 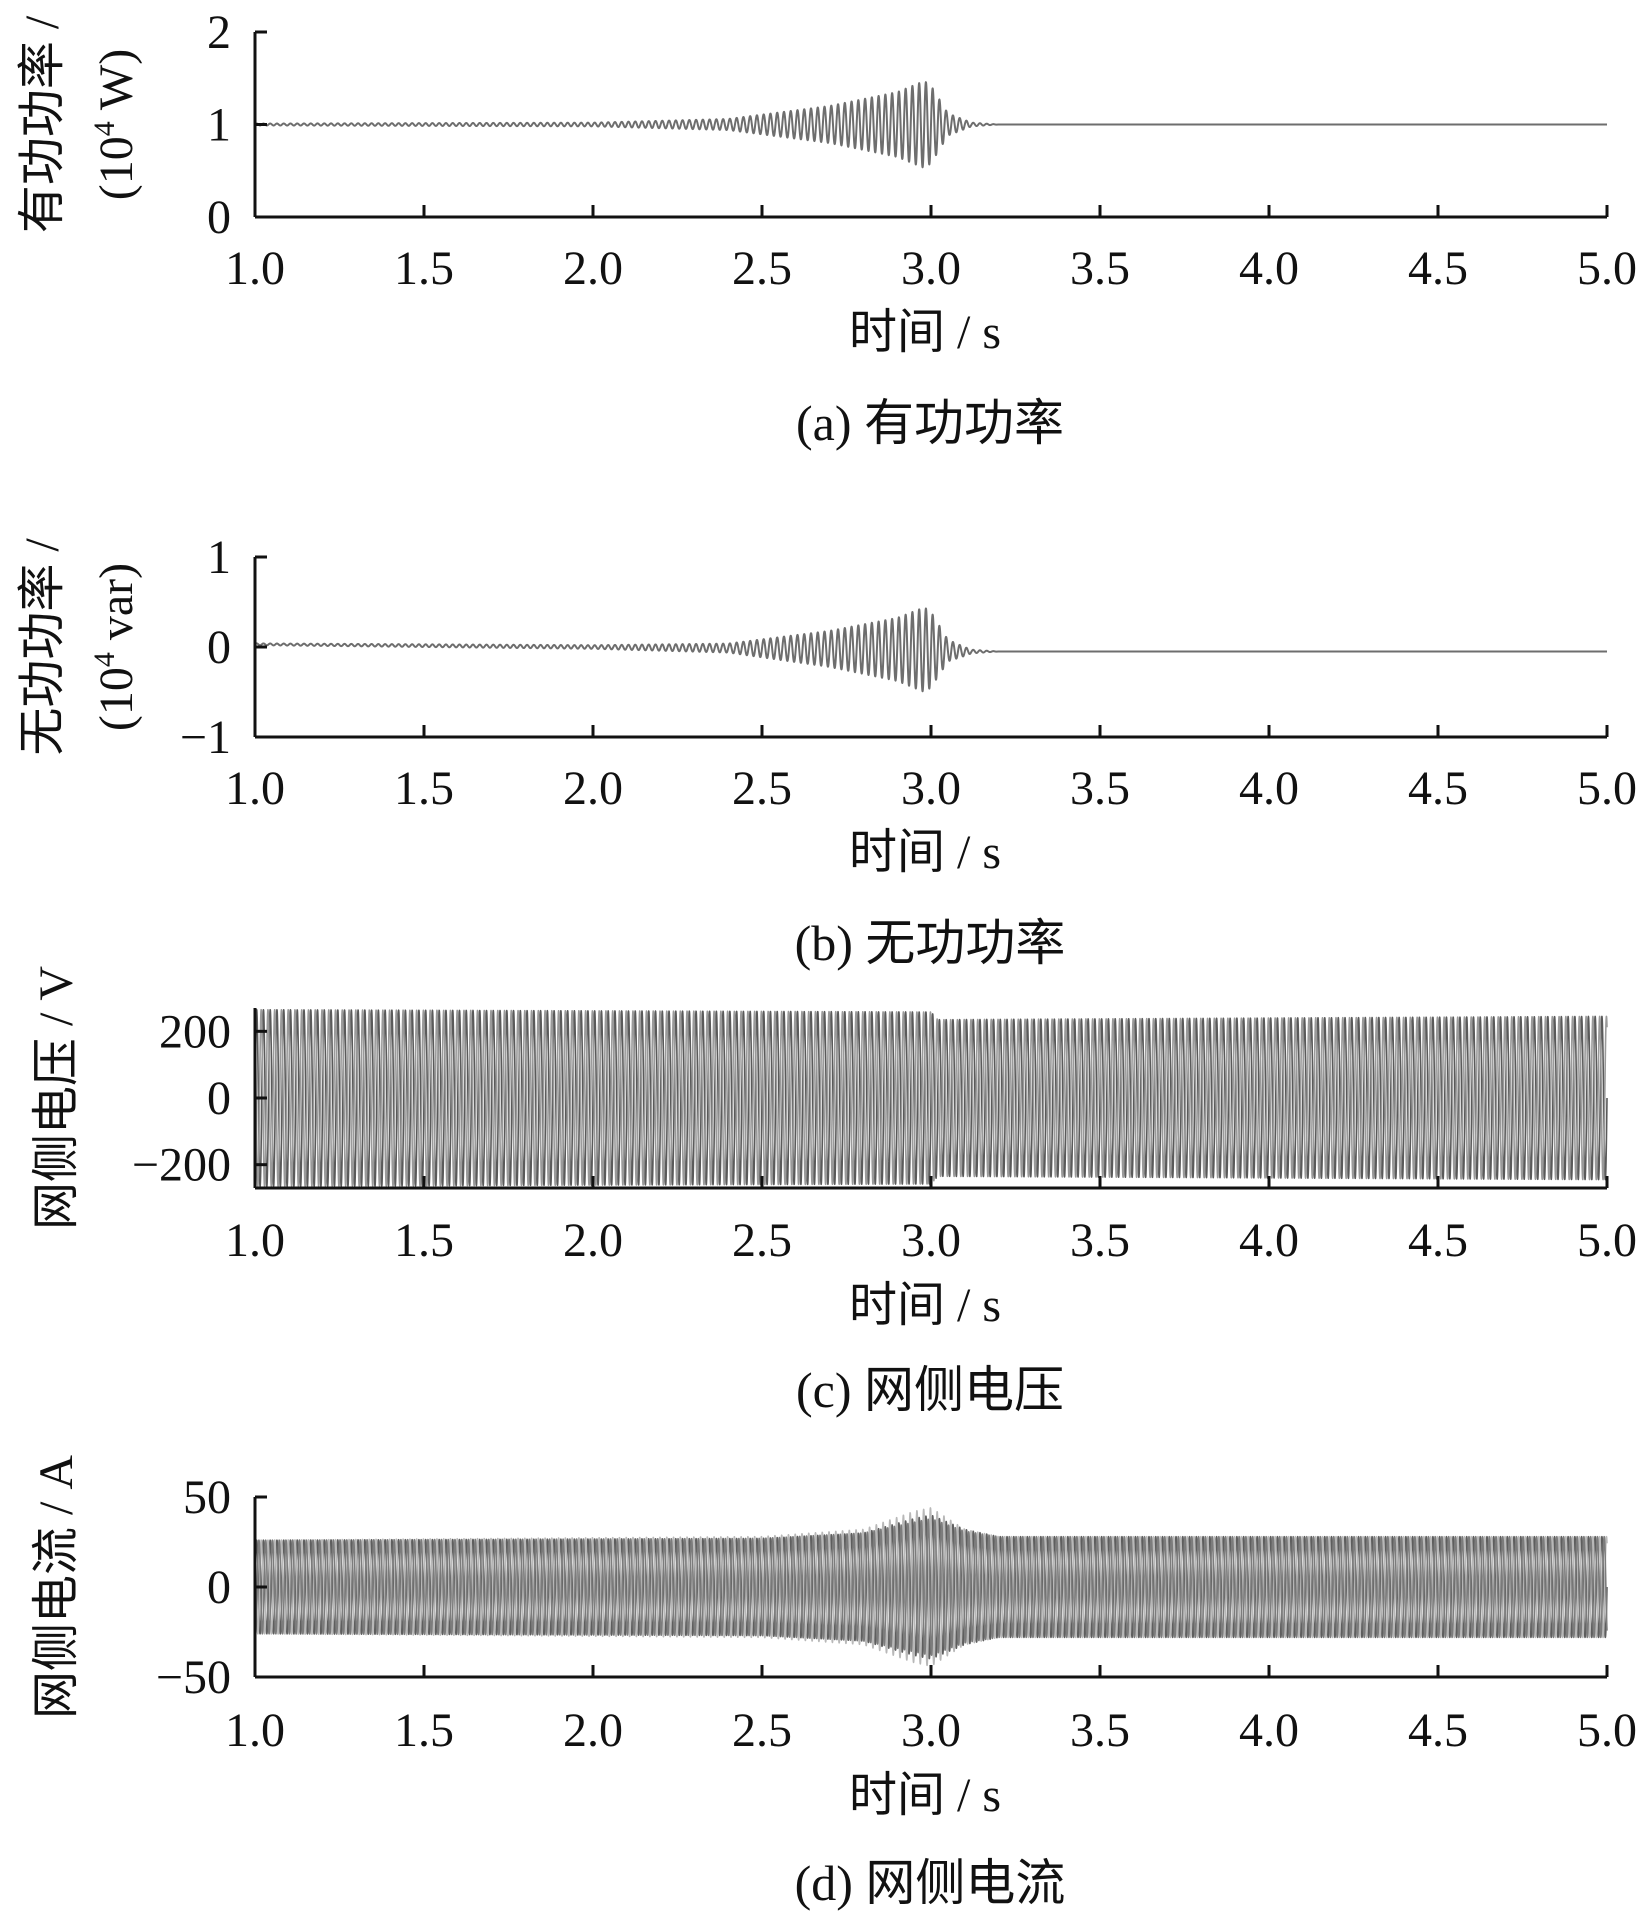 I want to click on panel-caption: (b) 无功功率, so click(x=930, y=943).